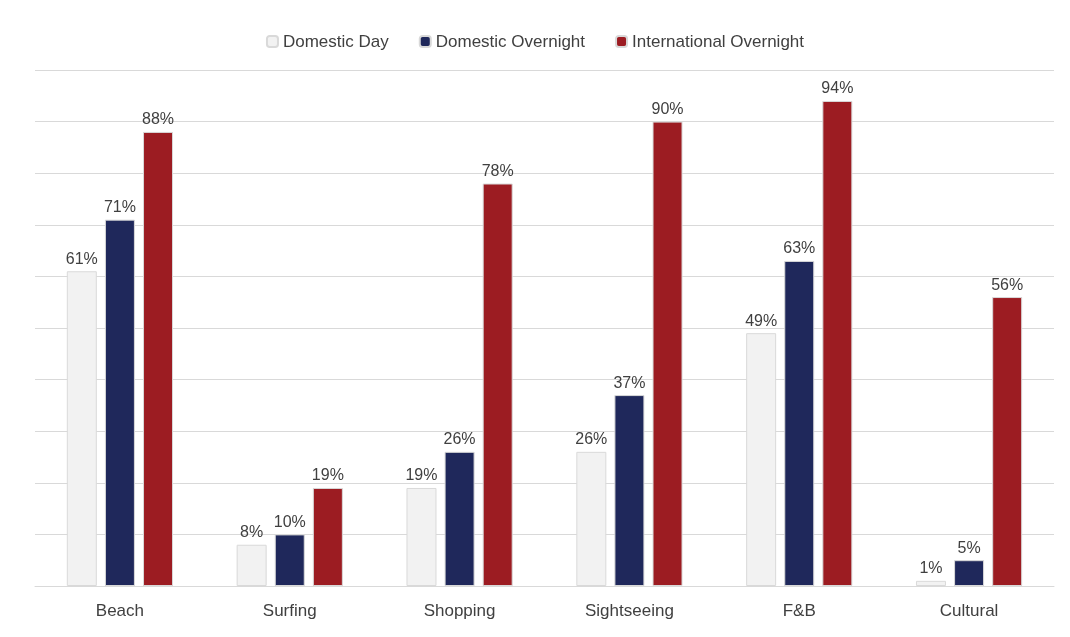 Image resolution: width=1070 pixels, height=637 pixels. I want to click on data-label: 71%, so click(119, 207).